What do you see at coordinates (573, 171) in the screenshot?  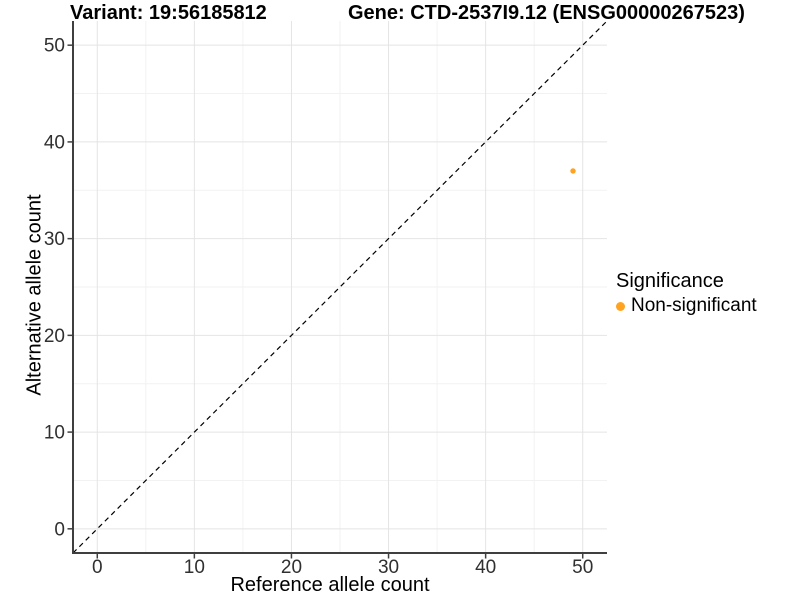 I see `data-point` at bounding box center [573, 171].